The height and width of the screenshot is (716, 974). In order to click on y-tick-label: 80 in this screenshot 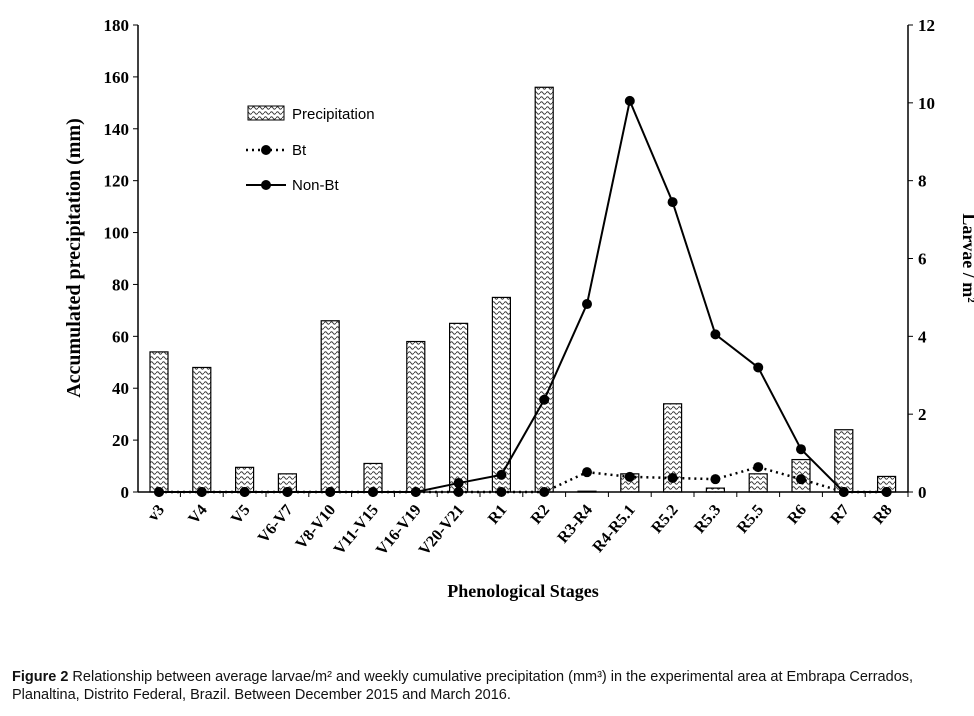, I will do `click(120, 284)`.